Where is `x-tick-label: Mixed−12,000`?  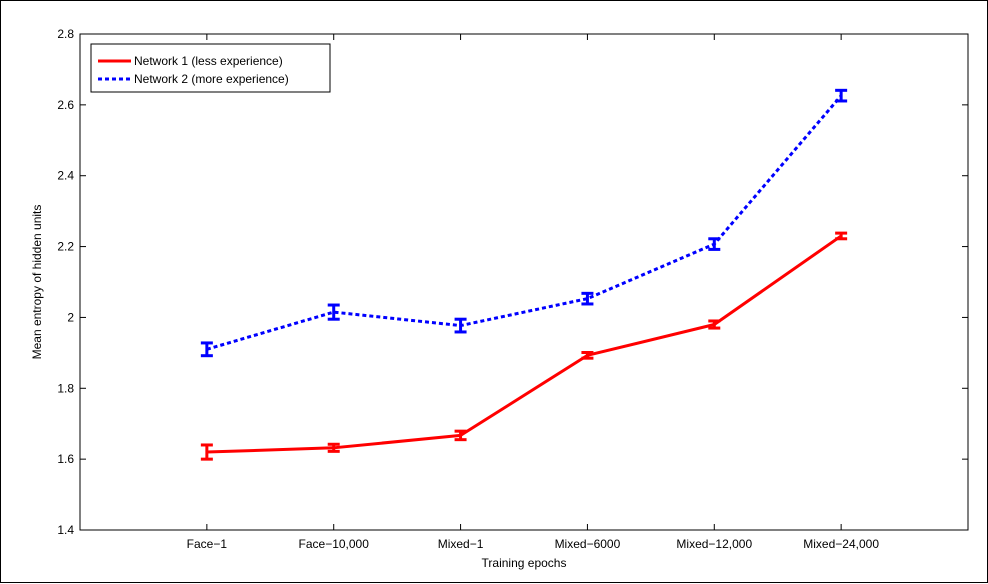
x-tick-label: Mixed−12,000 is located at coordinates (714, 544).